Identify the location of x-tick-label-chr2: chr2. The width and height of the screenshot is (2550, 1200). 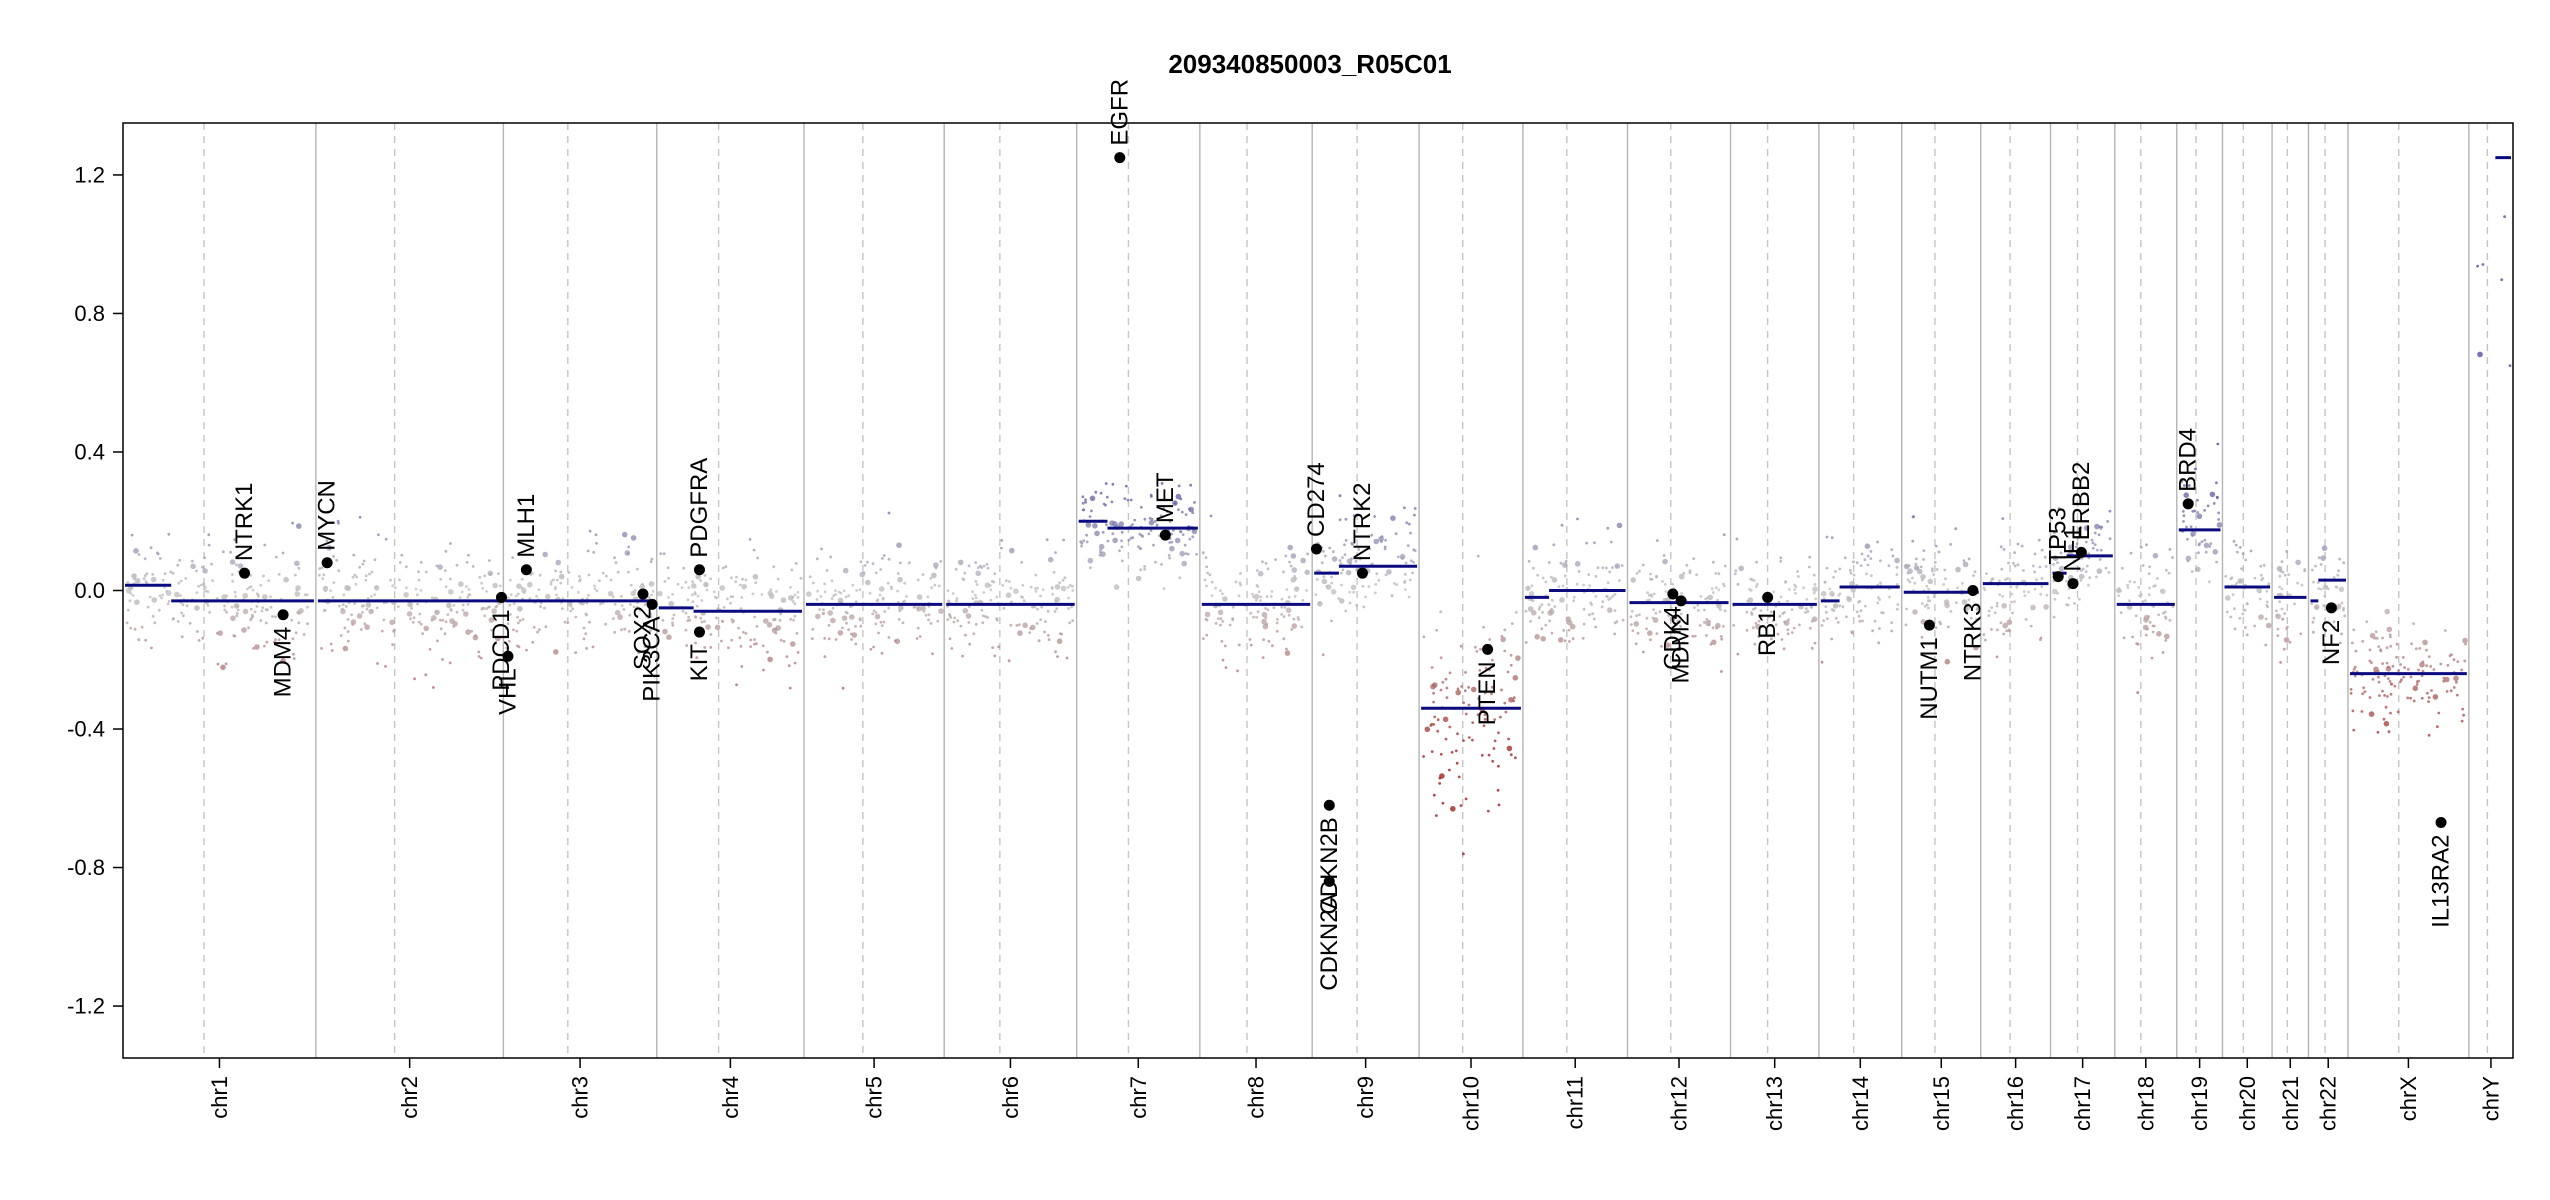
(409, 1097).